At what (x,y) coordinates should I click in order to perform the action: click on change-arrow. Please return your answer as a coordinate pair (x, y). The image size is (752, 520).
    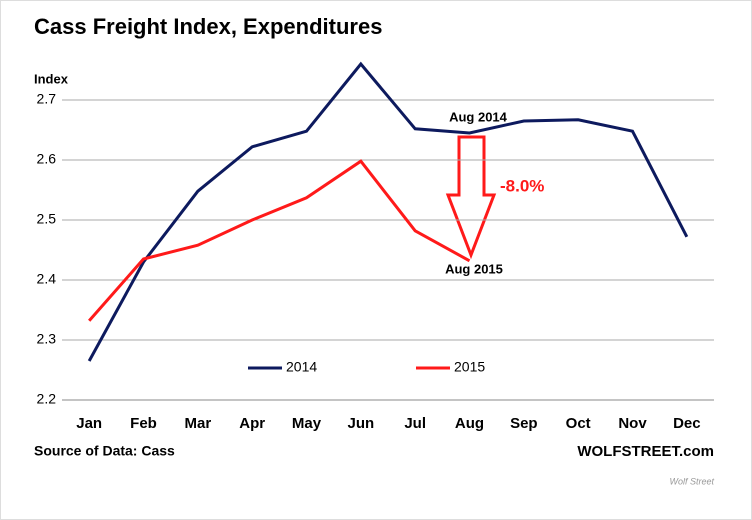
    Looking at the image, I should click on (471, 197).